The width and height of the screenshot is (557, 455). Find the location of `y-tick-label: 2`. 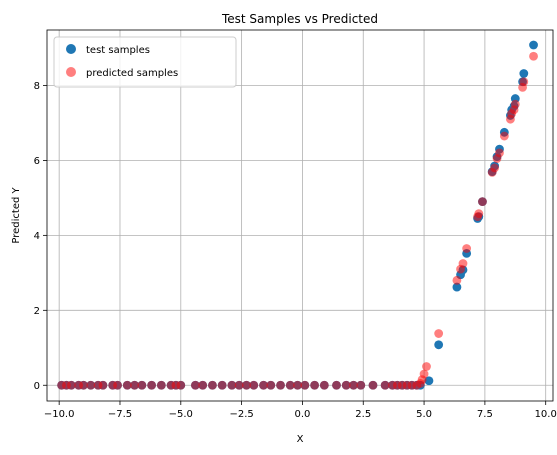

y-tick-label: 2 is located at coordinates (37, 311).